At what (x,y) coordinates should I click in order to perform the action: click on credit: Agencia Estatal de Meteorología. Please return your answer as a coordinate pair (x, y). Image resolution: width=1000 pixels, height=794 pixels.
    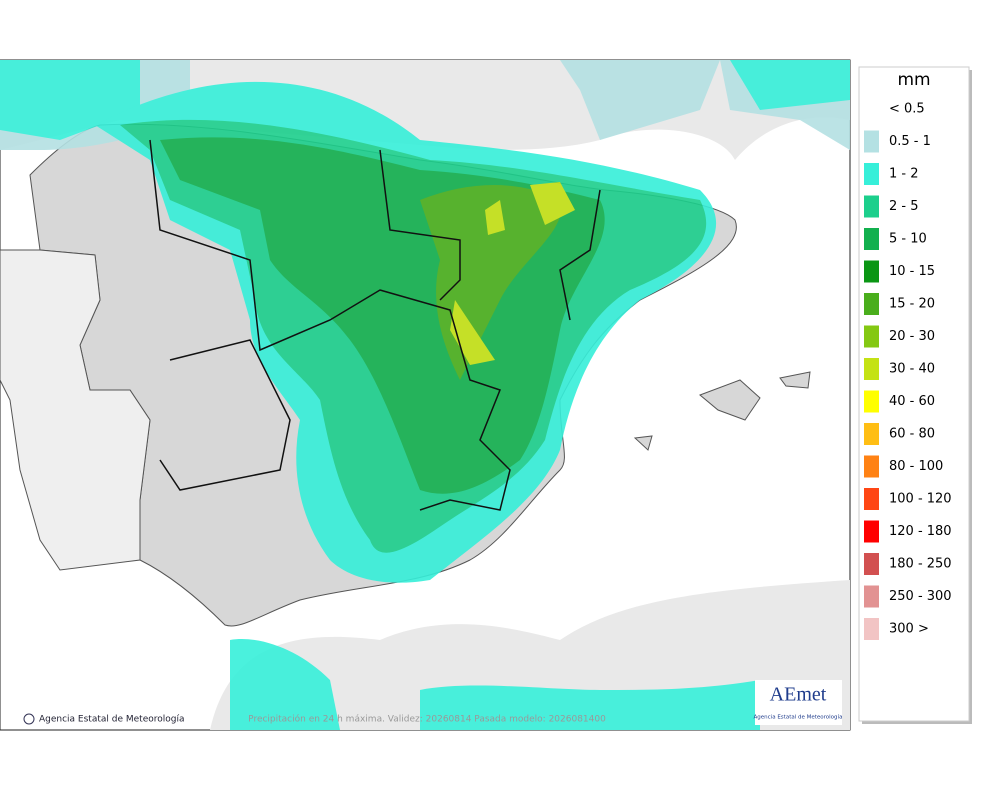
    Looking at the image, I should click on (104, 719).